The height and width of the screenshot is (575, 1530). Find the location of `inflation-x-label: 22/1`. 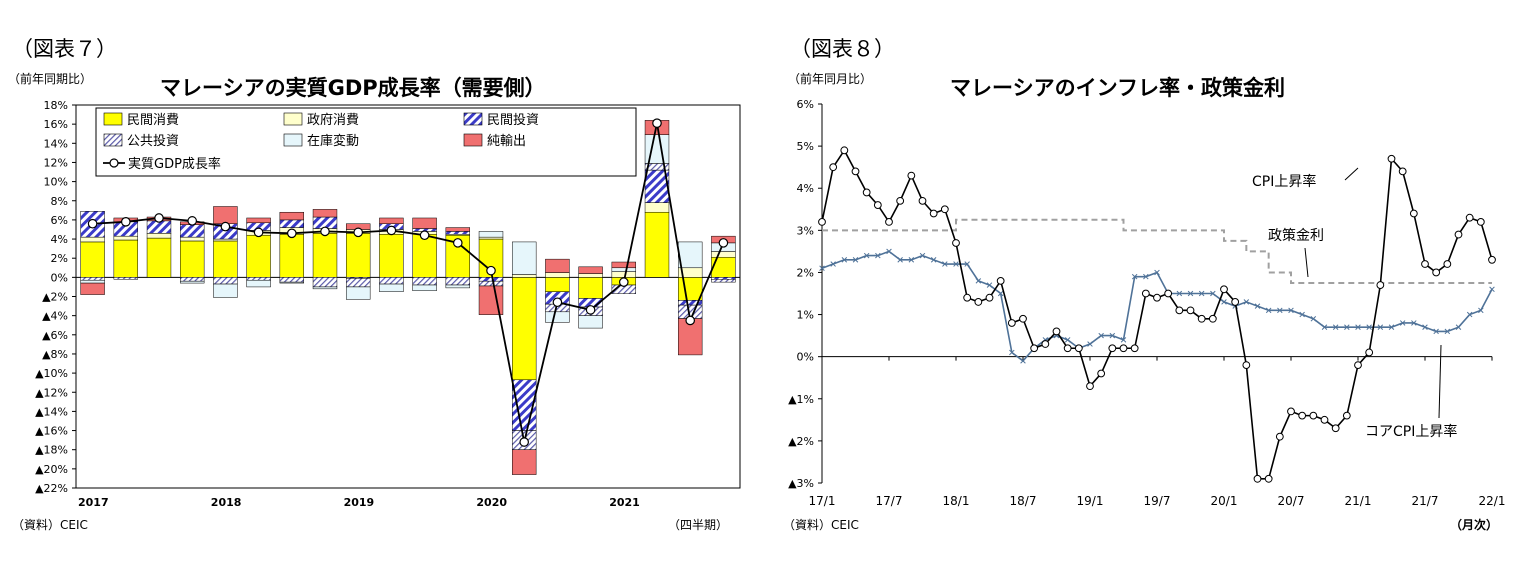

inflation-x-label: 22/1 is located at coordinates (1492, 501).